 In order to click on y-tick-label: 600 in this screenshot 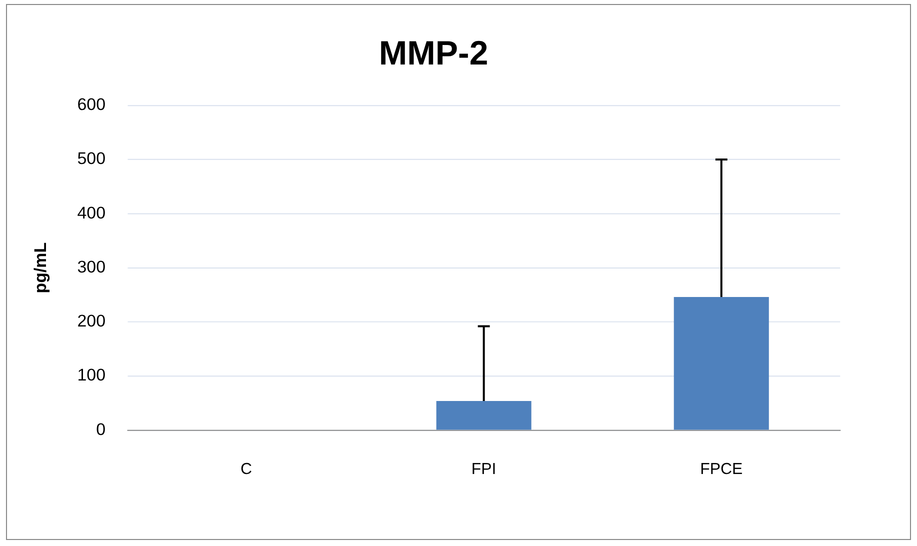, I will do `click(91, 104)`.